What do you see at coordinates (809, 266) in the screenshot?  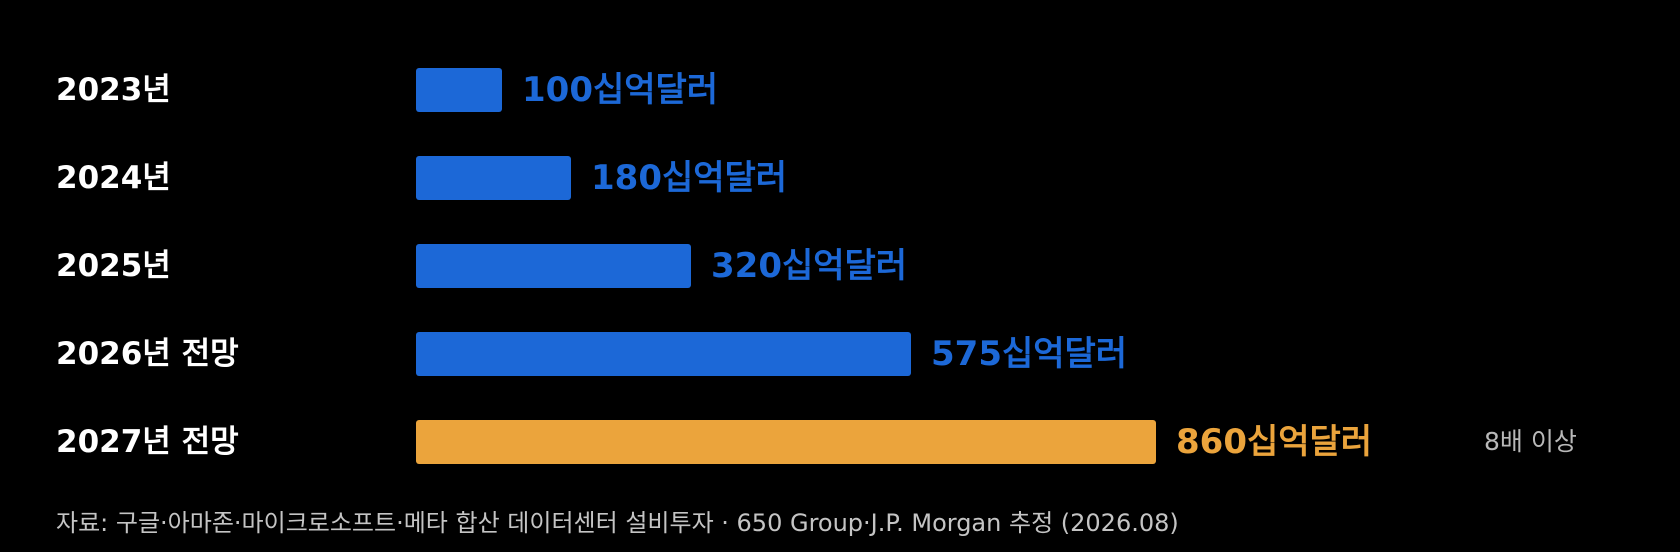 I see `value-label: 320십억달러` at bounding box center [809, 266].